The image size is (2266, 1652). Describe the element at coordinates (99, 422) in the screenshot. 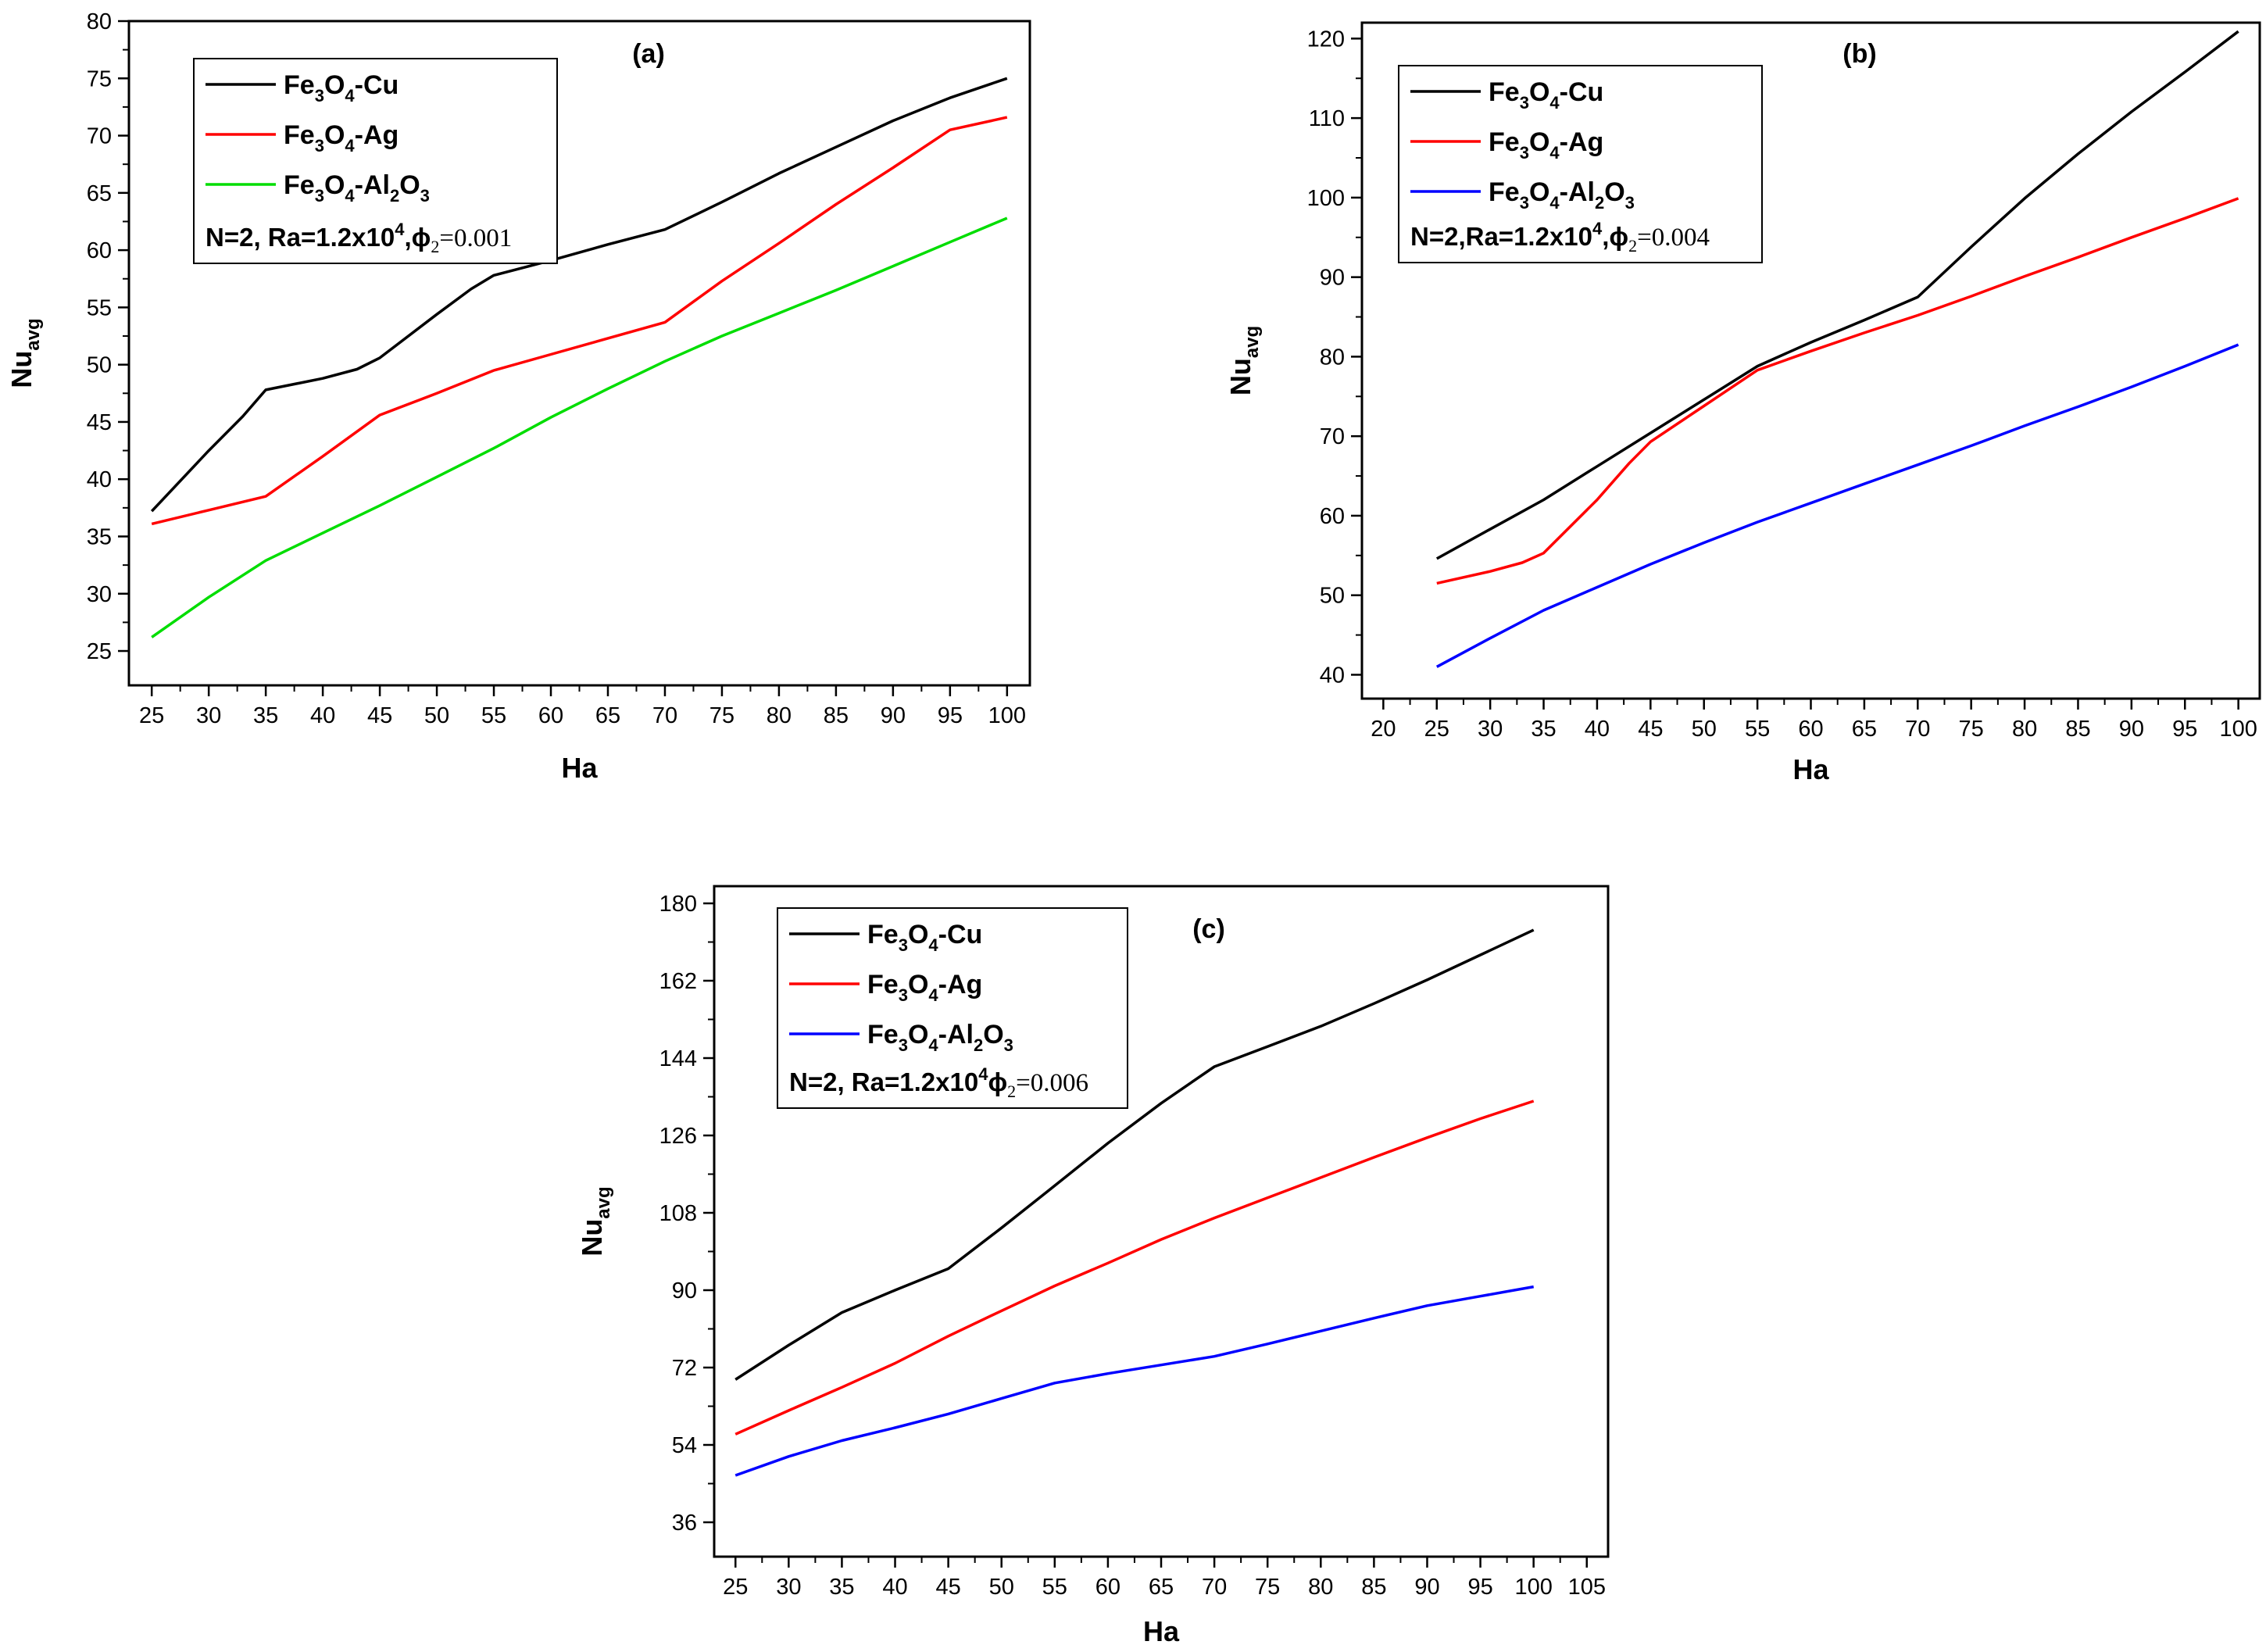

I see `y-tick-label: 45` at that location.